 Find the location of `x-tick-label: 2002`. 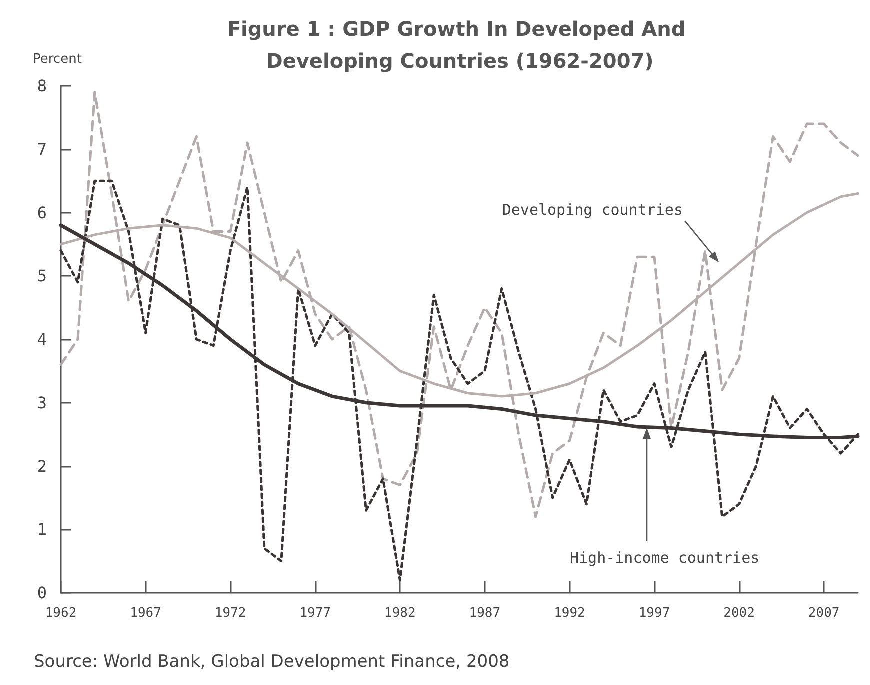

x-tick-label: 2002 is located at coordinates (739, 613).